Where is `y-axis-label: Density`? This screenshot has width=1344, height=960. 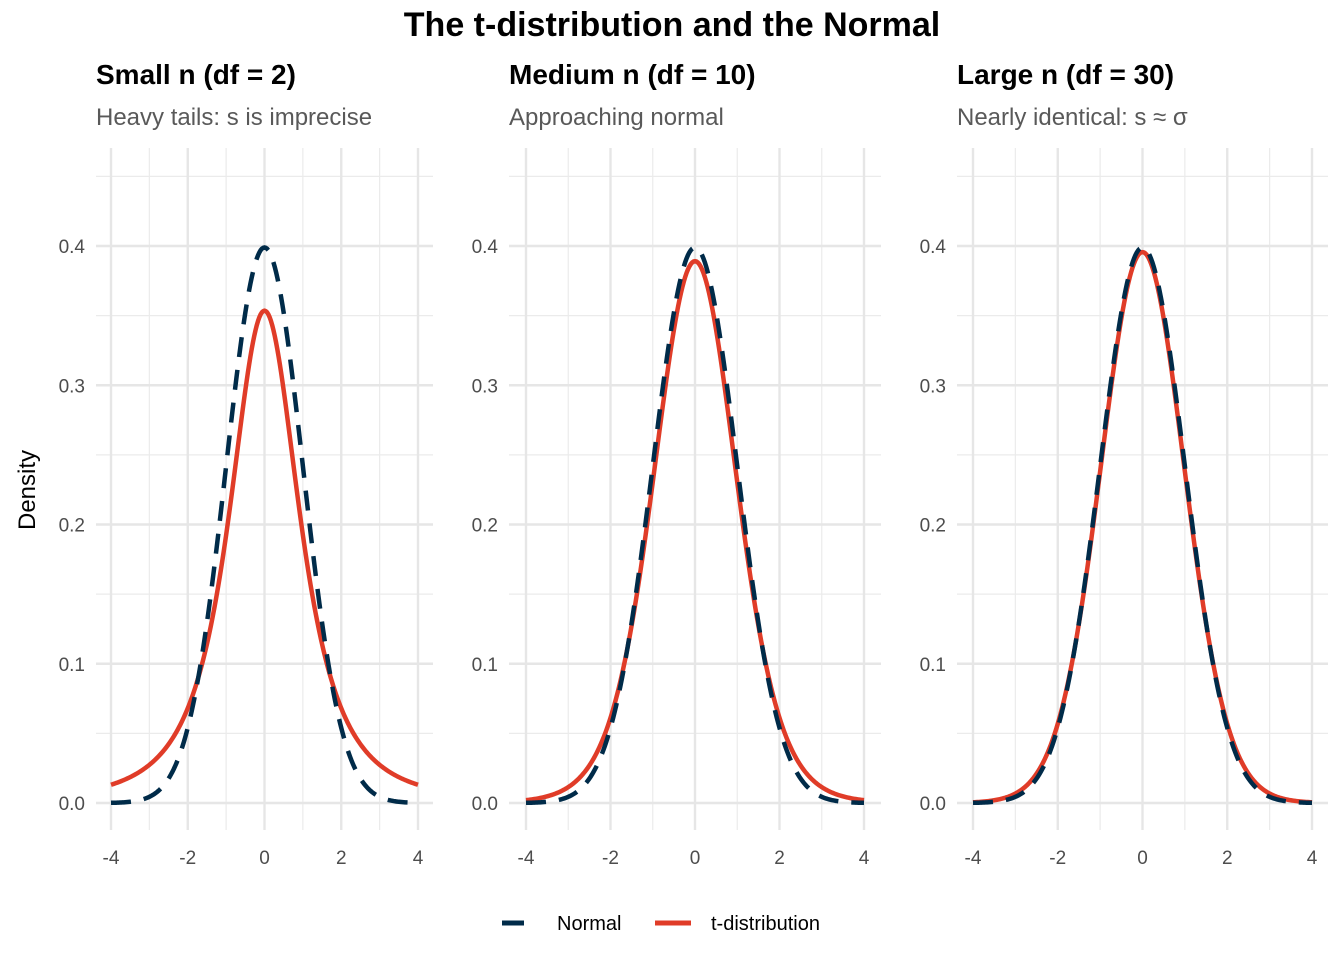 y-axis-label: Density is located at coordinates (27, 490).